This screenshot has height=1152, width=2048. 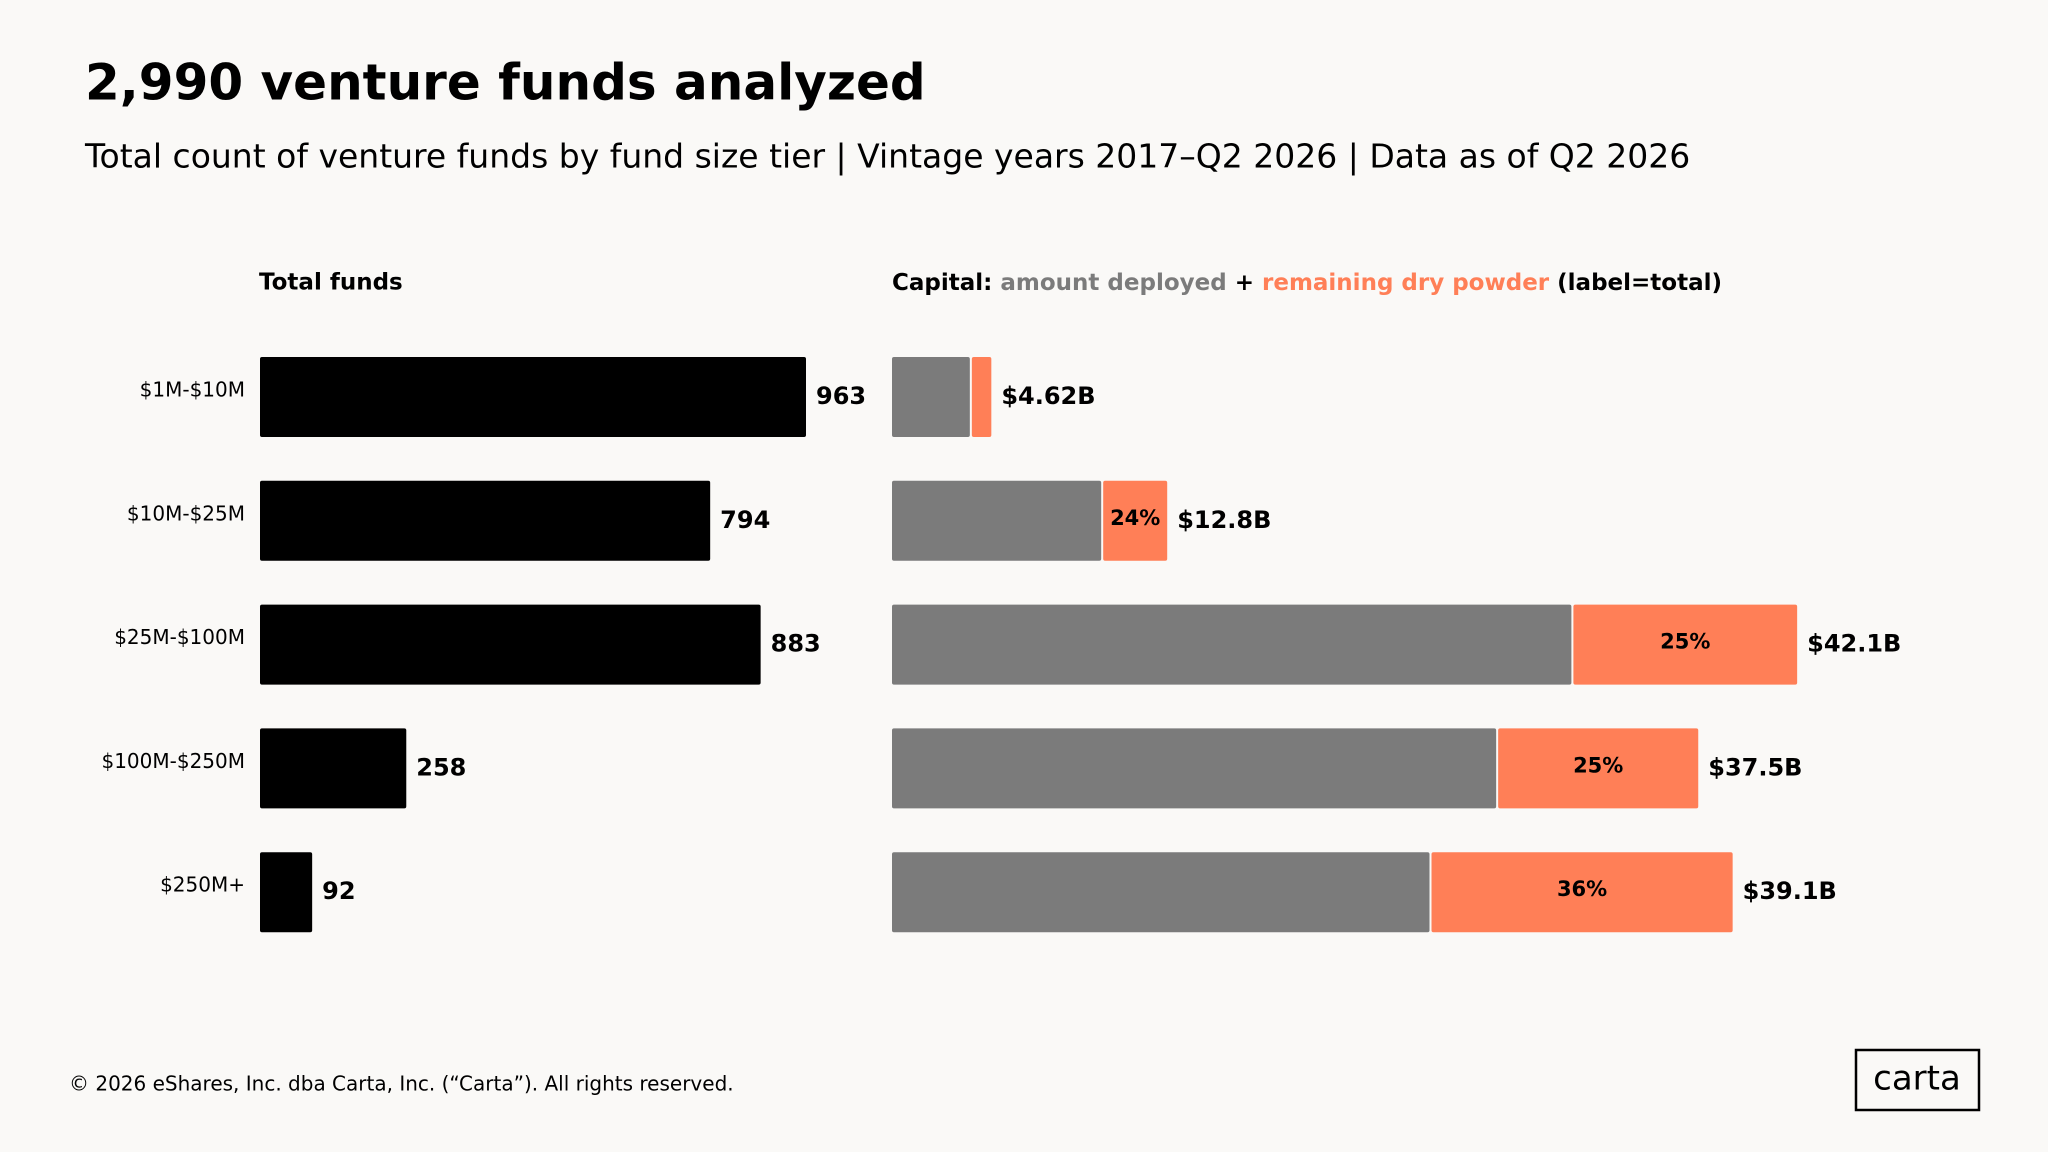 I want to click on value-label: 794, so click(x=745, y=520).